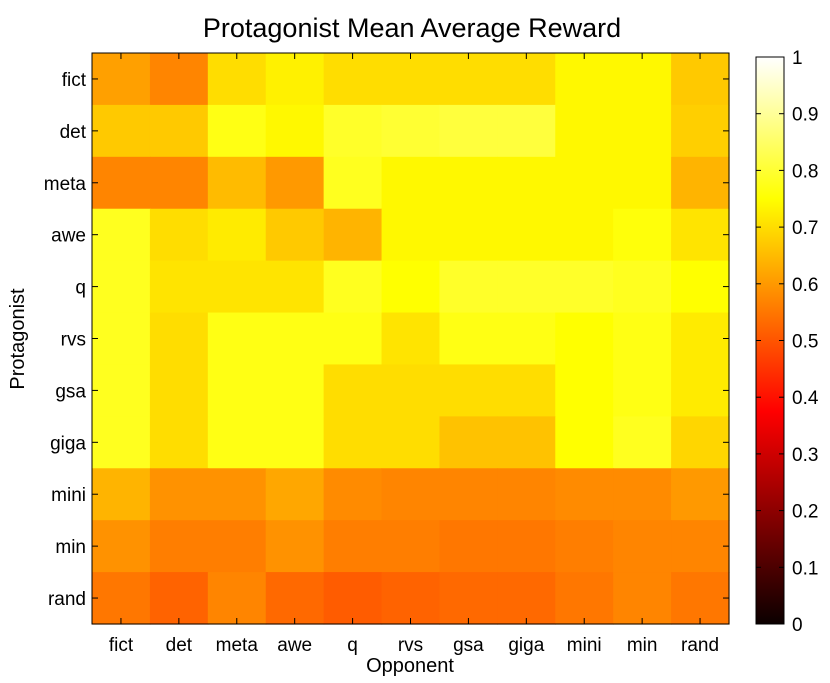 The height and width of the screenshot is (683, 830). Describe the element at coordinates (700, 645) in the screenshot. I see `x-tick-label: rand` at that location.